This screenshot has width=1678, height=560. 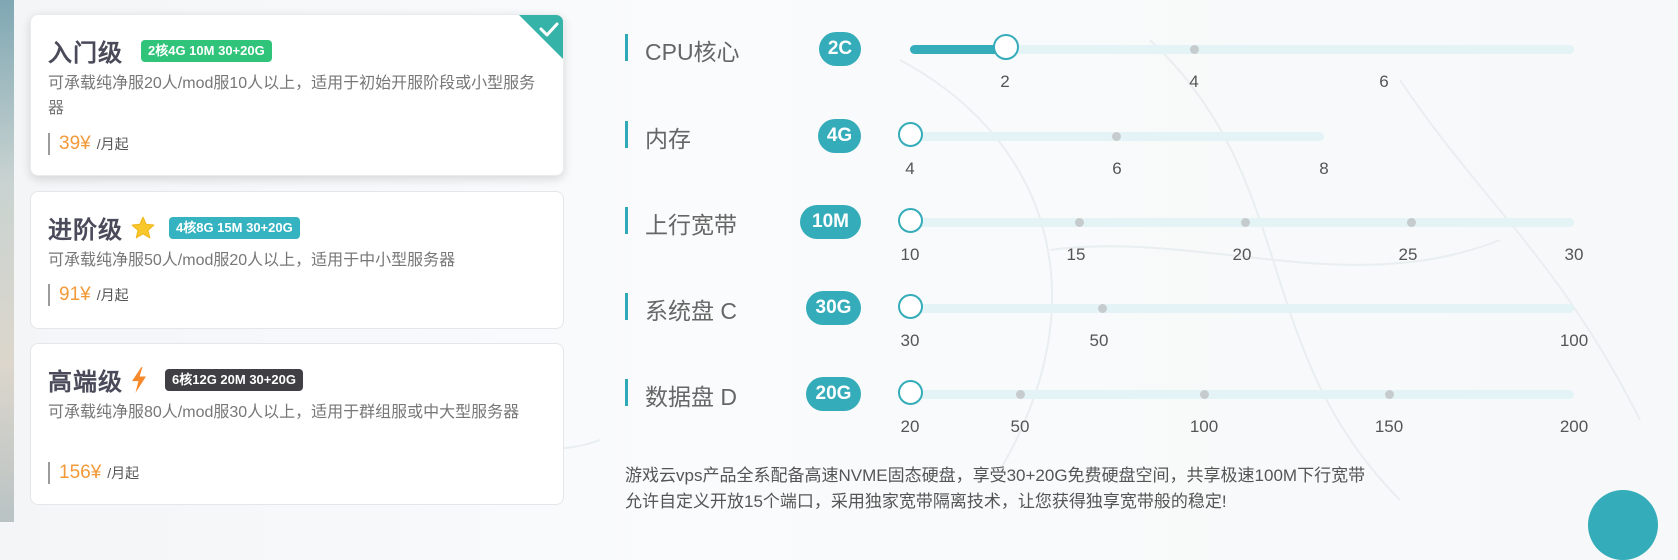 I want to click on price-value: 91¥, so click(x=75, y=294).